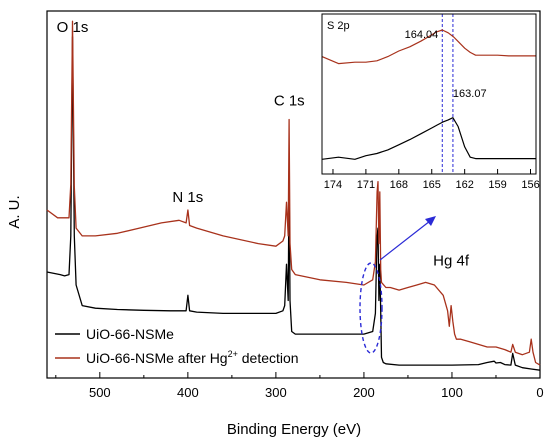 Image resolution: width=550 pixels, height=444 pixels. I want to click on x-tick-label: 300, so click(276, 392).